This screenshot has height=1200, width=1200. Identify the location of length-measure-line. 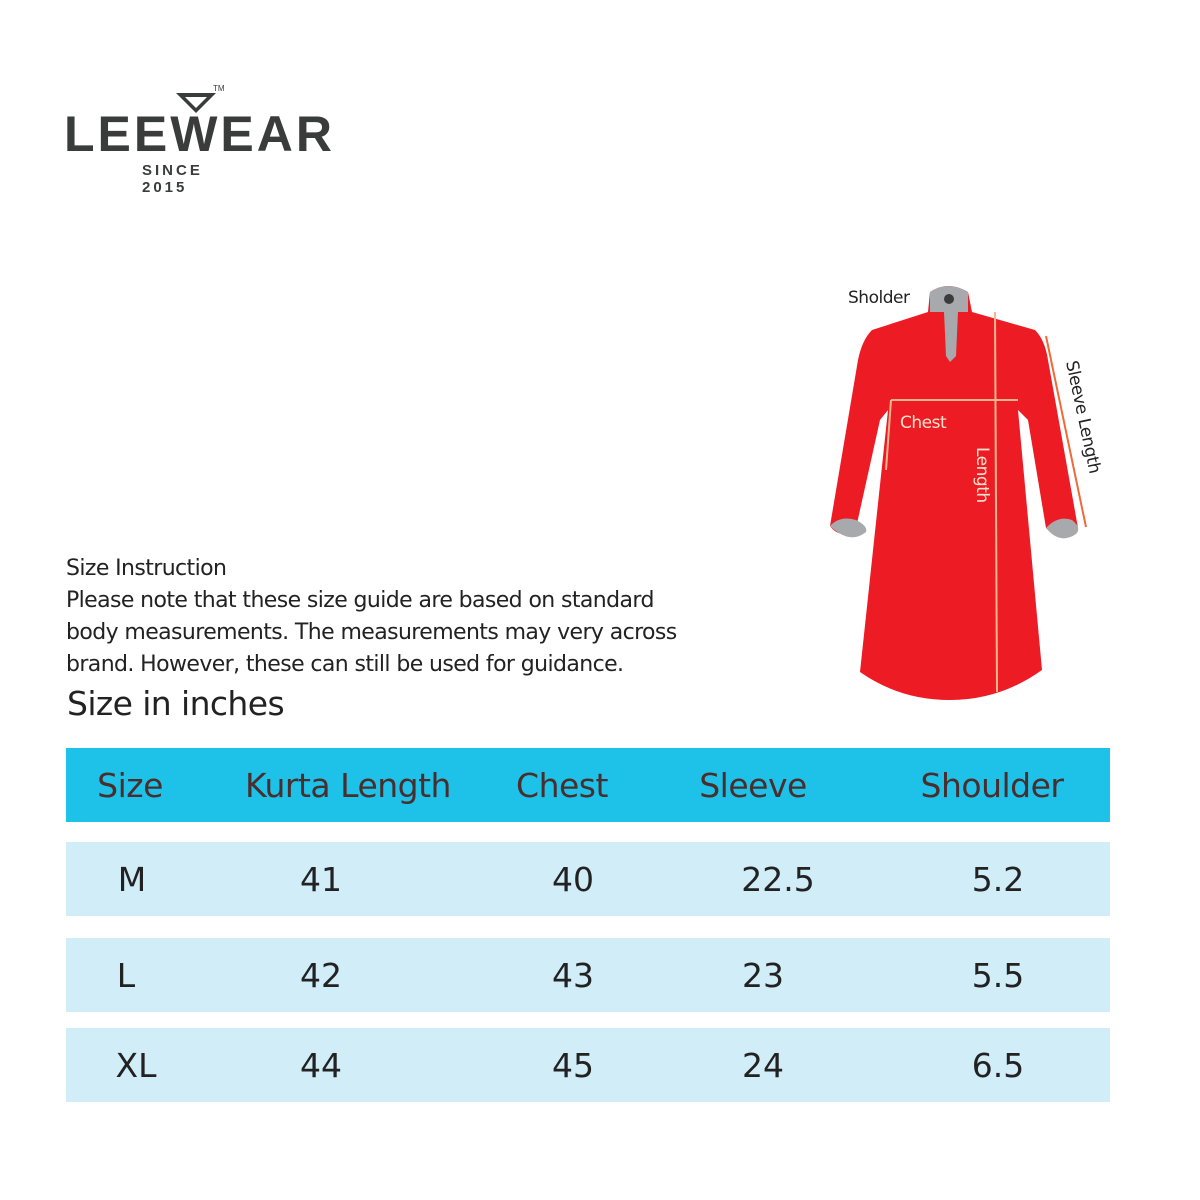
(996, 502).